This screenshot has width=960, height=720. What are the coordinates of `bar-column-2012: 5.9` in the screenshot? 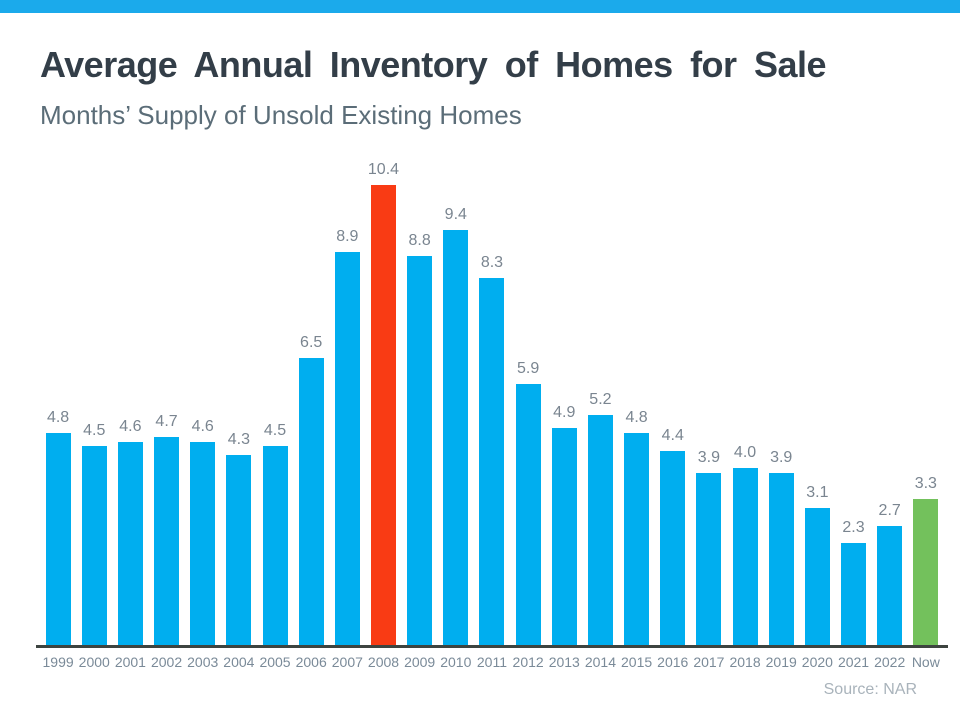 It's located at (528, 502).